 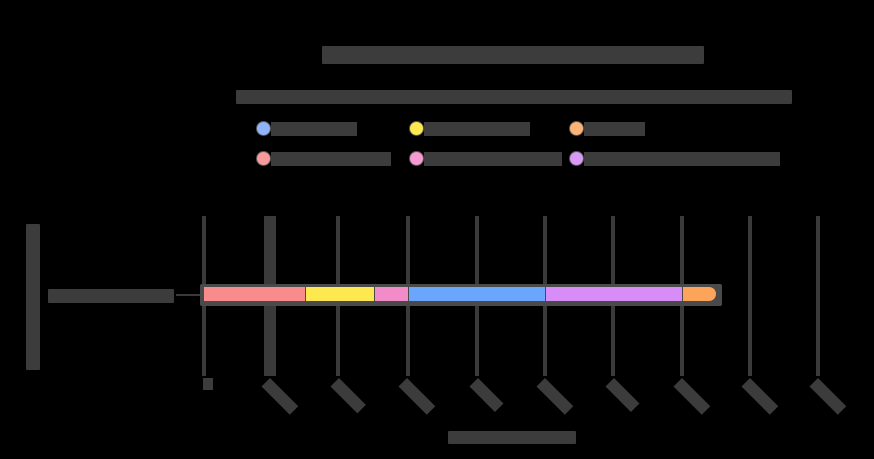 What do you see at coordinates (208, 384) in the screenshot?
I see `x-tick-label: 0` at bounding box center [208, 384].